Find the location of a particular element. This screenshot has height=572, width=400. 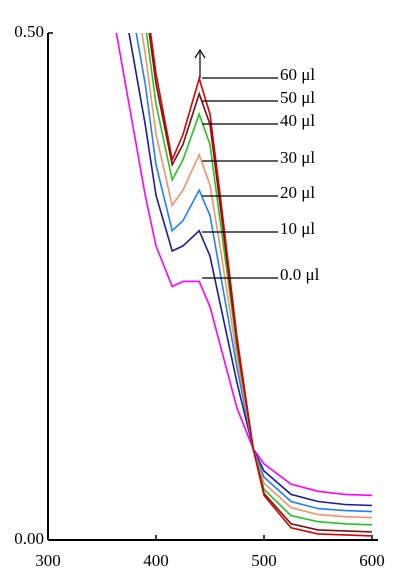

series-label: 10 μl is located at coordinates (297, 228).